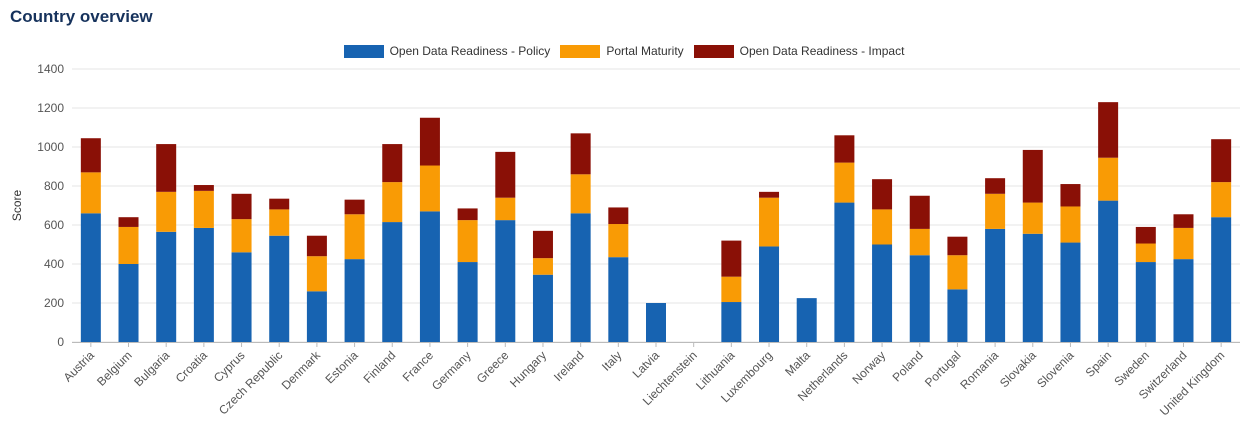 The width and height of the screenshot is (1248, 433). What do you see at coordinates (54, 303) in the screenshot?
I see `y-tick-label: 200` at bounding box center [54, 303].